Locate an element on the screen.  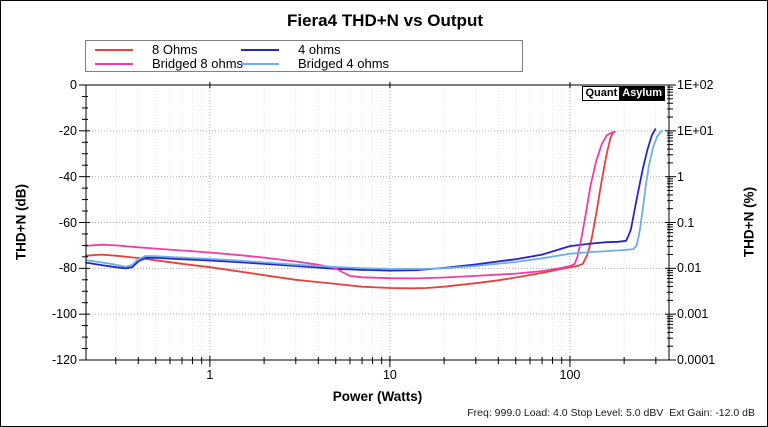
y-left-tick-label: -60 is located at coordinates (67, 222).